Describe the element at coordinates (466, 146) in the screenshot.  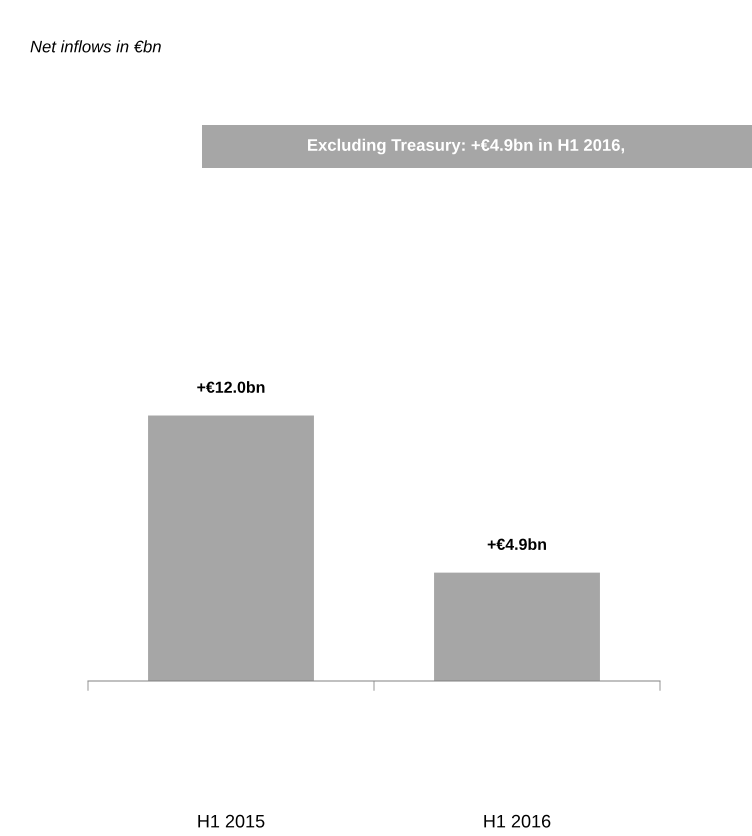
I see `text: Excluding Treasury: +€4.9bn in H1 2016,` at that location.